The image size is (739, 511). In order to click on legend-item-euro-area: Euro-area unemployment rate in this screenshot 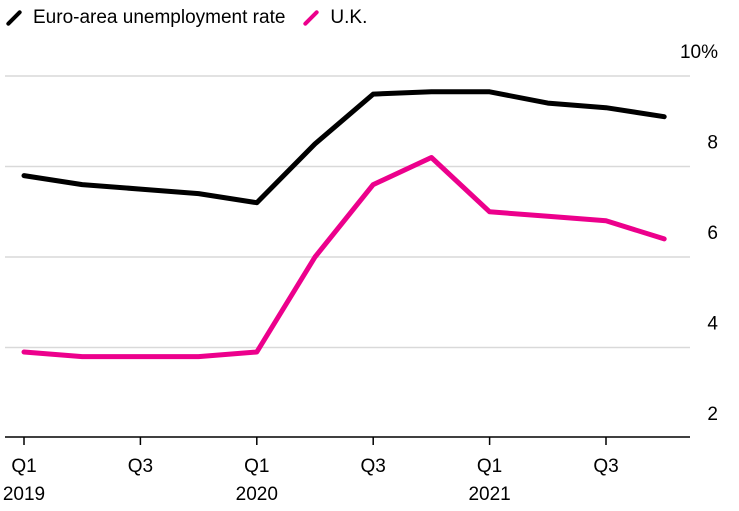, I will do `click(144, 18)`.